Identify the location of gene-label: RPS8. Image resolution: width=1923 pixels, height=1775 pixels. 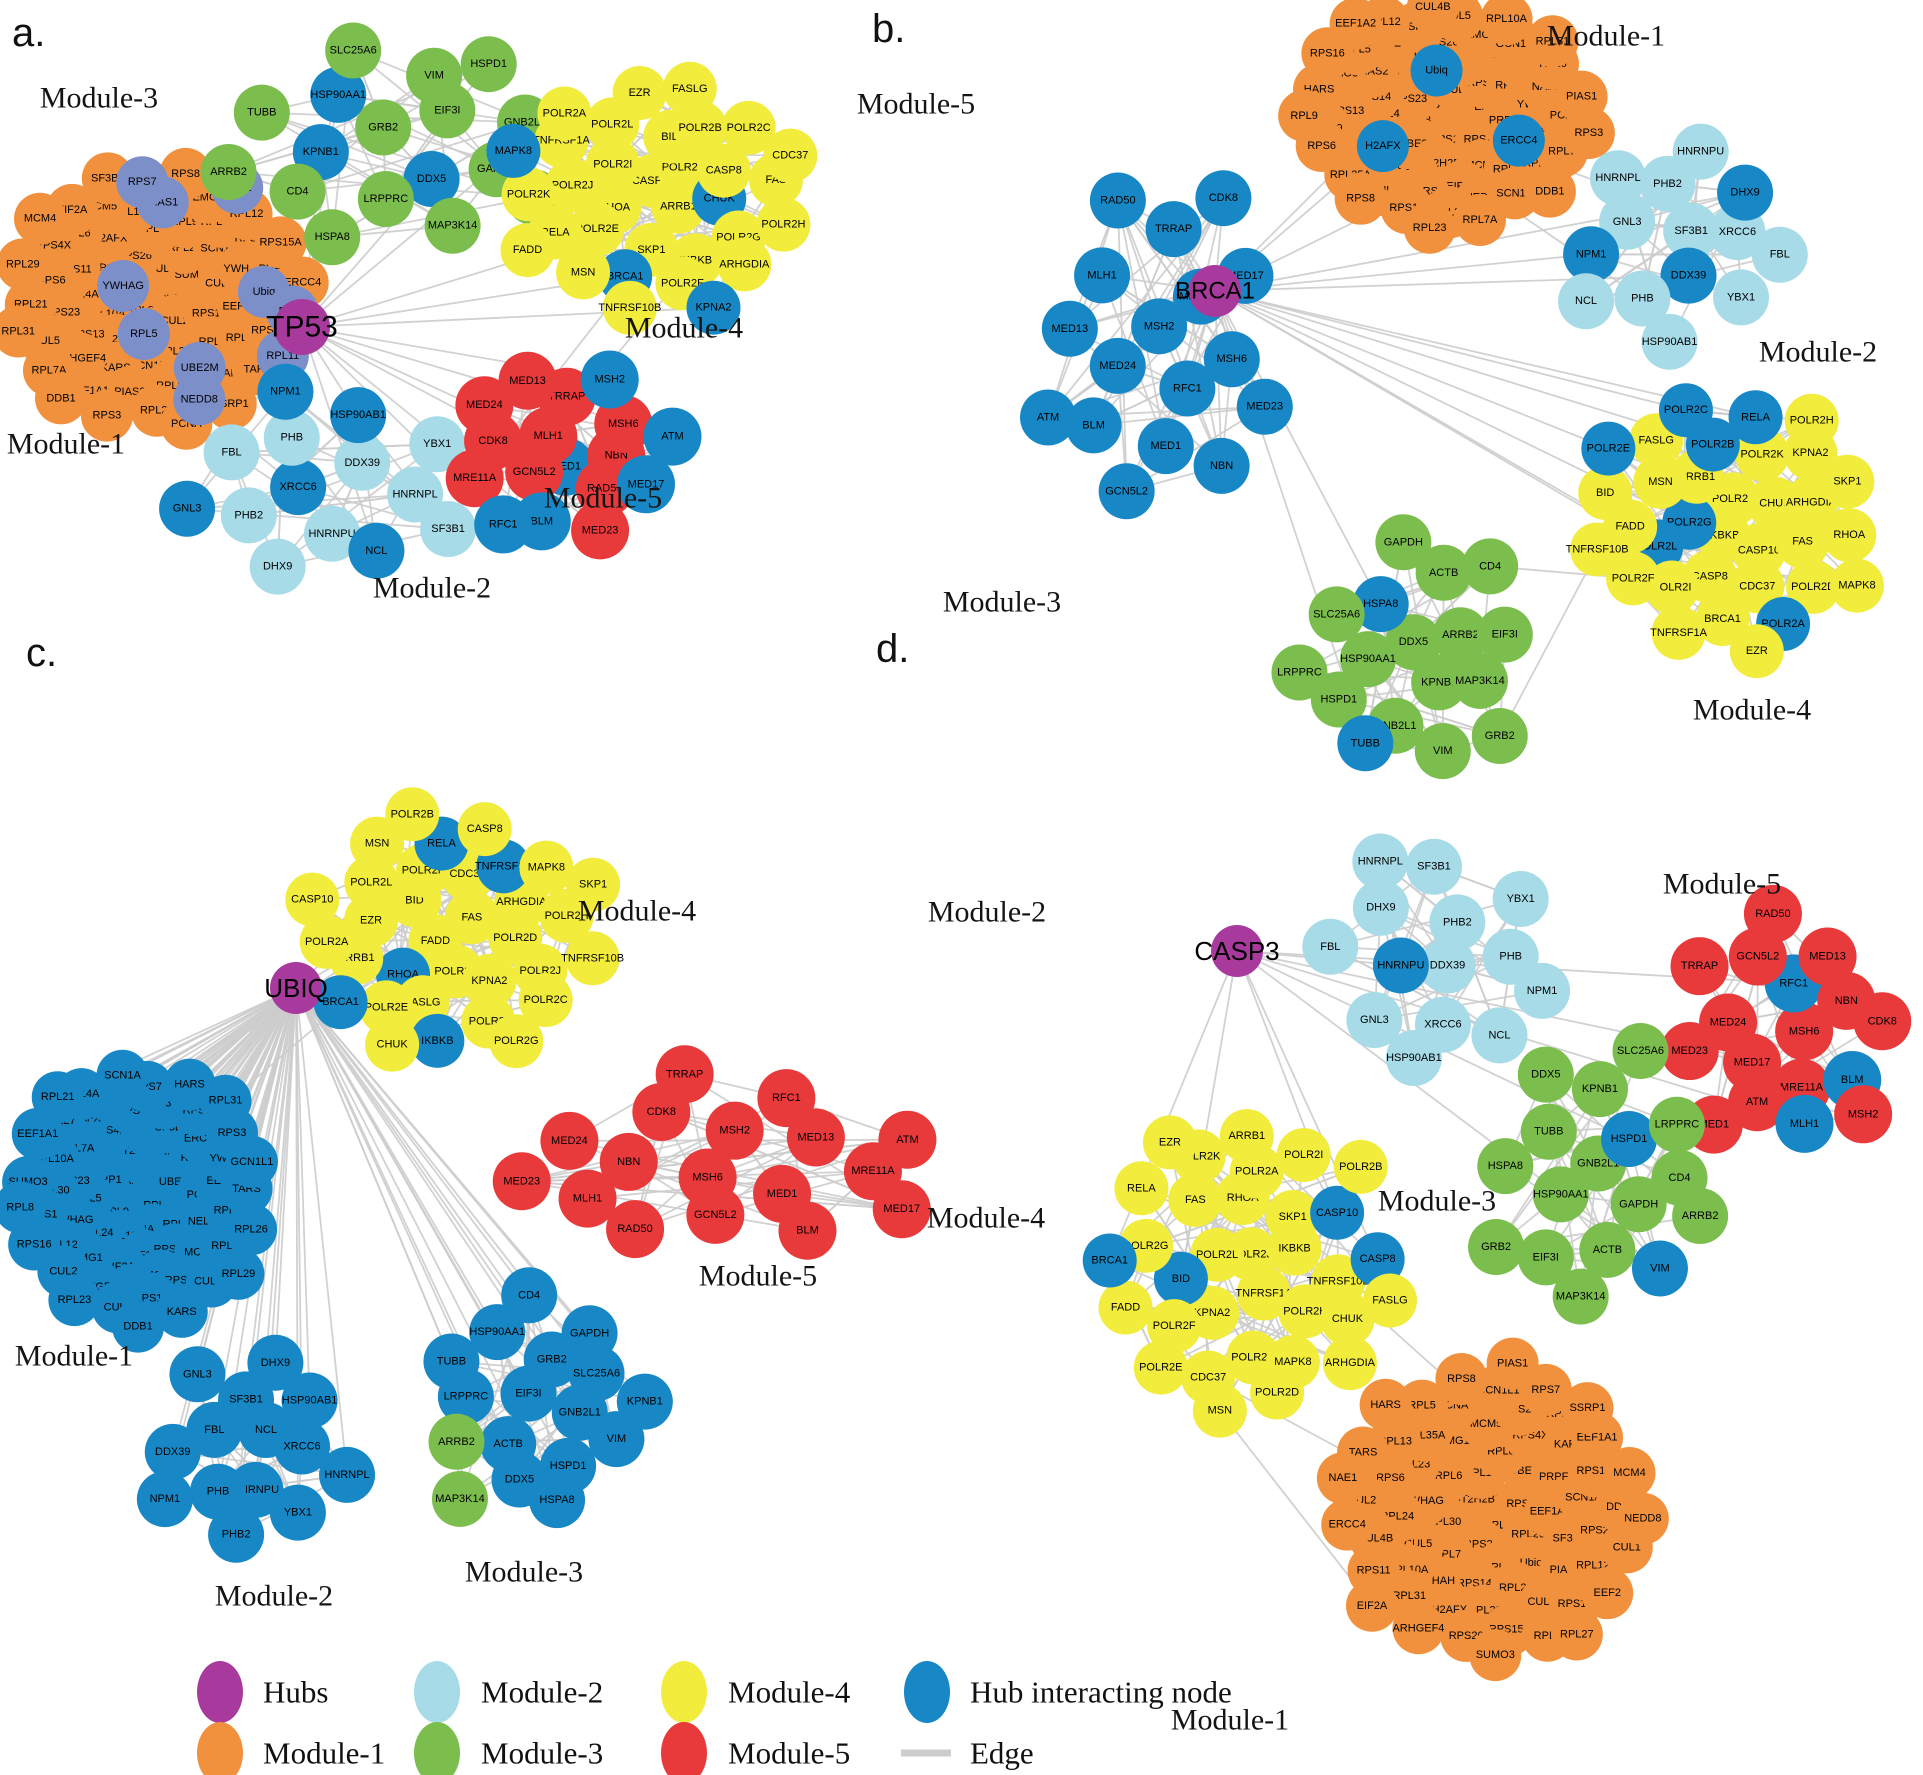
(185, 174).